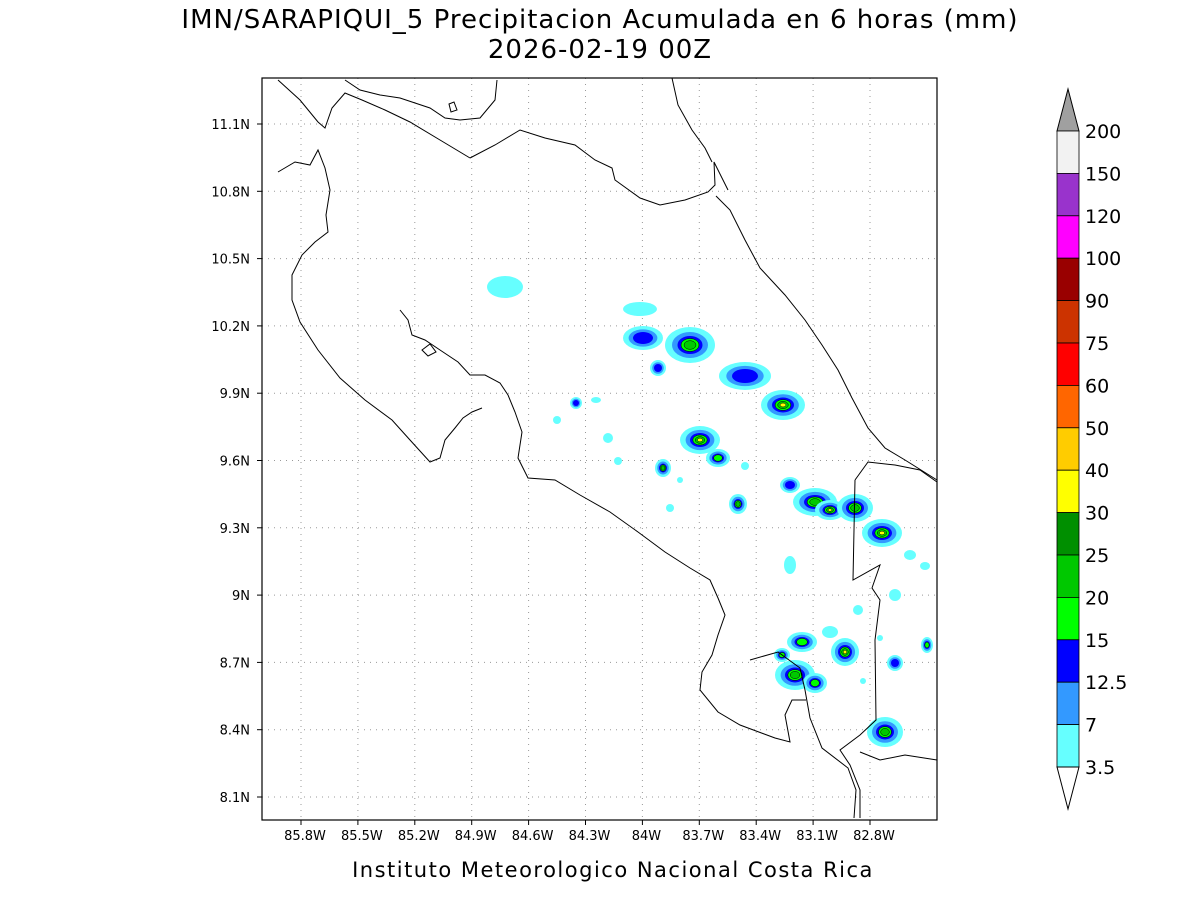 The width and height of the screenshot is (1200, 900). What do you see at coordinates (1097, 514) in the screenshot?
I see `colorbar-label: 30` at bounding box center [1097, 514].